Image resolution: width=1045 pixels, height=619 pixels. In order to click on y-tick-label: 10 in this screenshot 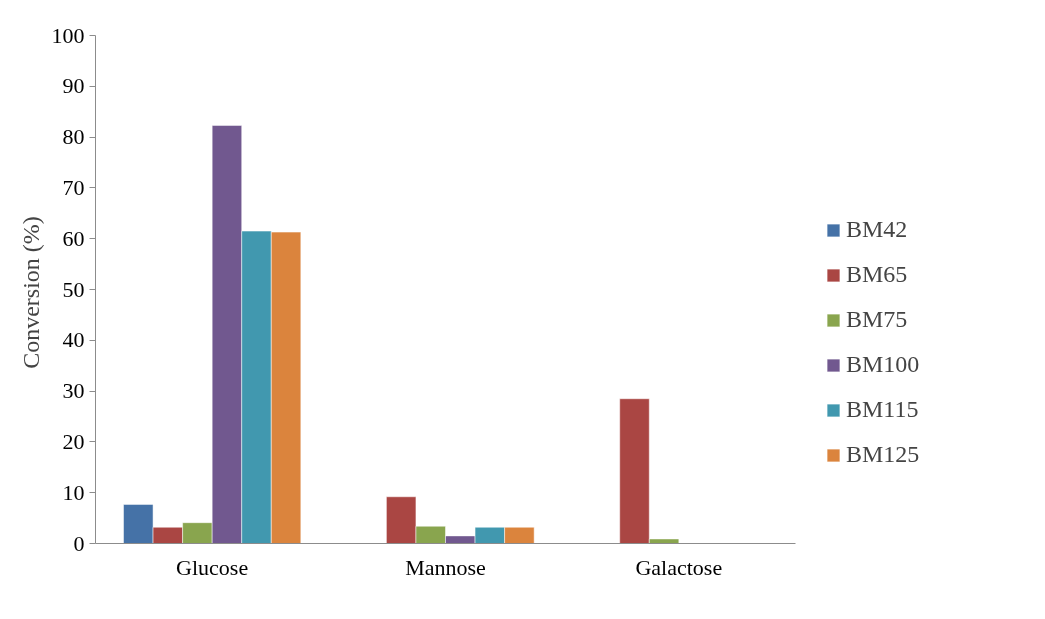, I will do `click(73, 492)`.